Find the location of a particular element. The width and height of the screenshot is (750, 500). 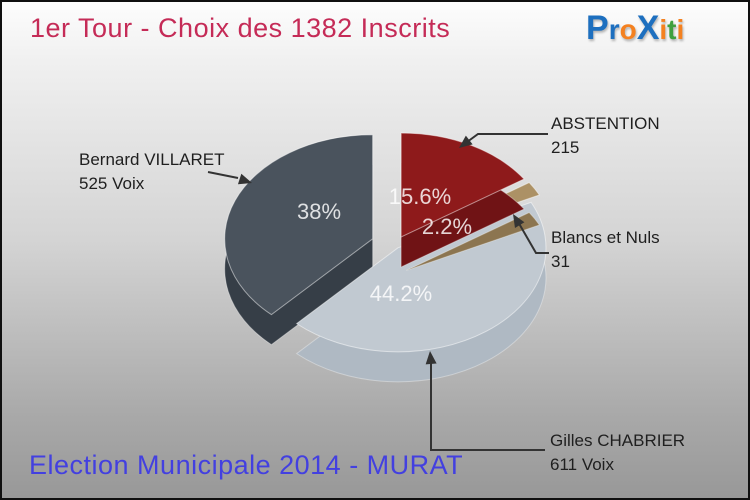

callout-name: Blancs et Nuls is located at coordinates (605, 237).